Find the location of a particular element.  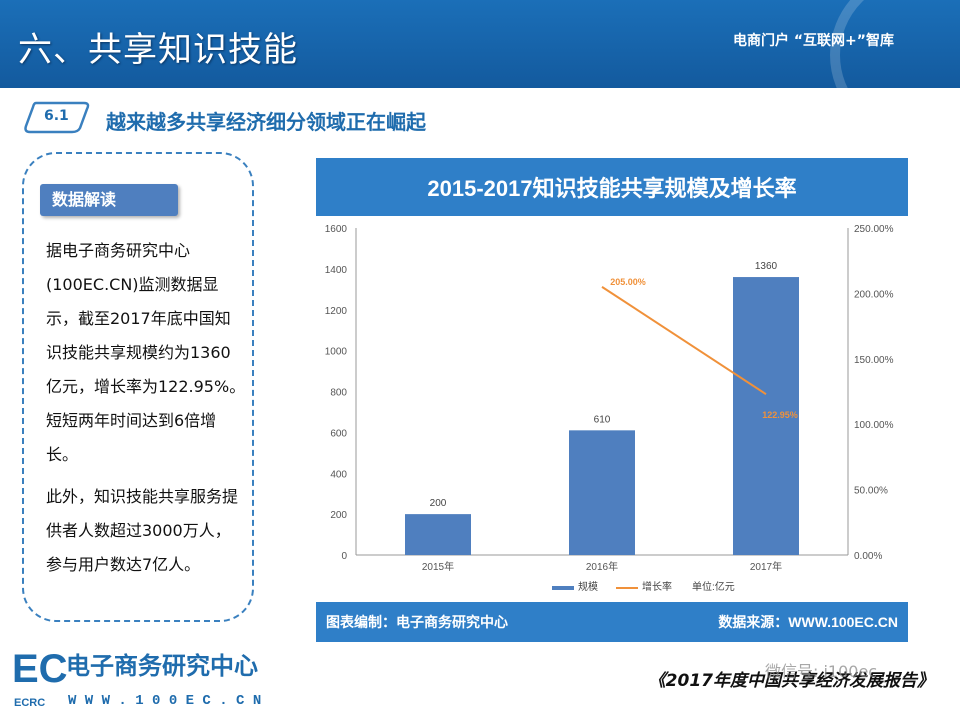

y-tick-label: 600 is located at coordinates (338, 433).